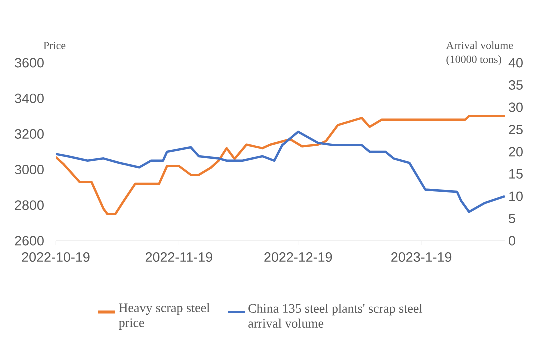  What do you see at coordinates (29, 99) in the screenshot?
I see `y-tick-label: 3400` at bounding box center [29, 99].